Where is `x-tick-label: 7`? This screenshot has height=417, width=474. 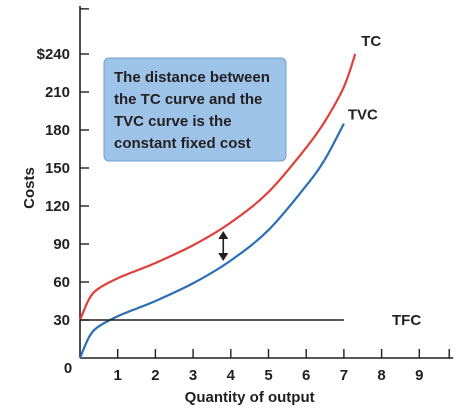
x-tick-label: 7 is located at coordinates (344, 375).